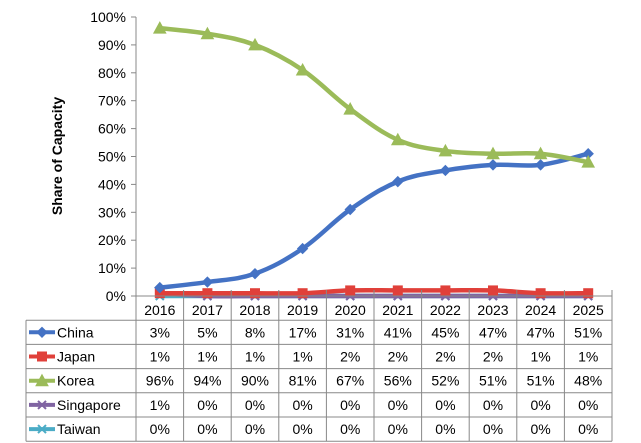 The height and width of the screenshot is (443, 641). I want to click on x-category-label: 2016, so click(159, 310).